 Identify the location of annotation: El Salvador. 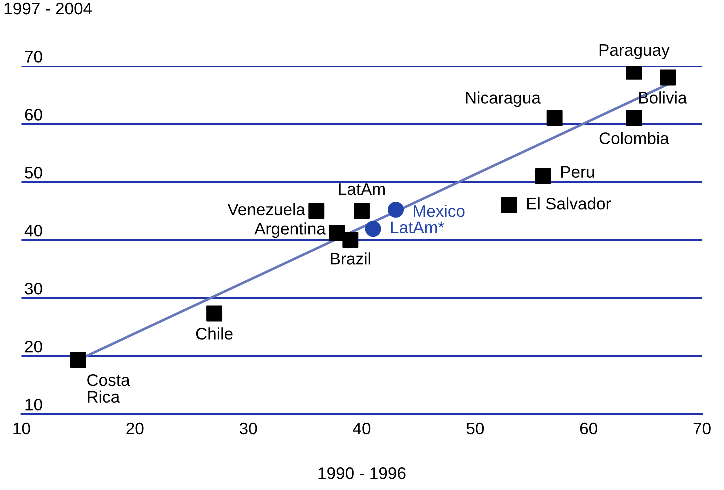
(569, 204).